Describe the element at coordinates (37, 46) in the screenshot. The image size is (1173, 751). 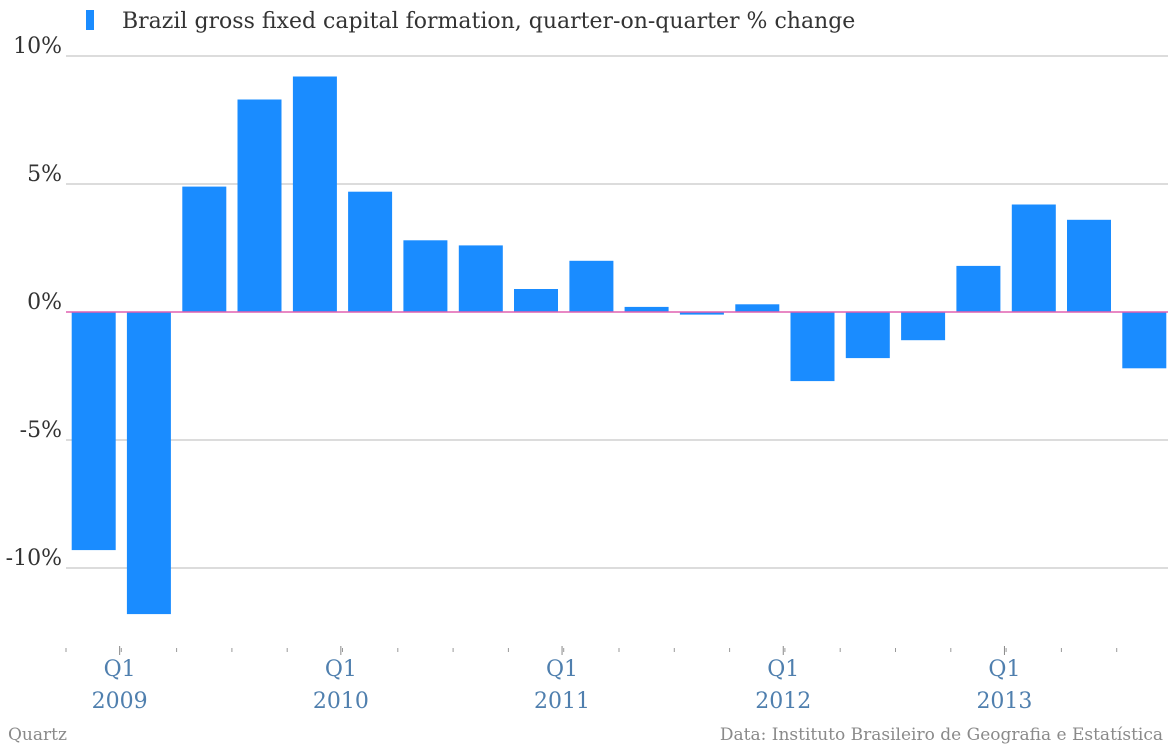
I see `y-tick-label: 10%` at that location.